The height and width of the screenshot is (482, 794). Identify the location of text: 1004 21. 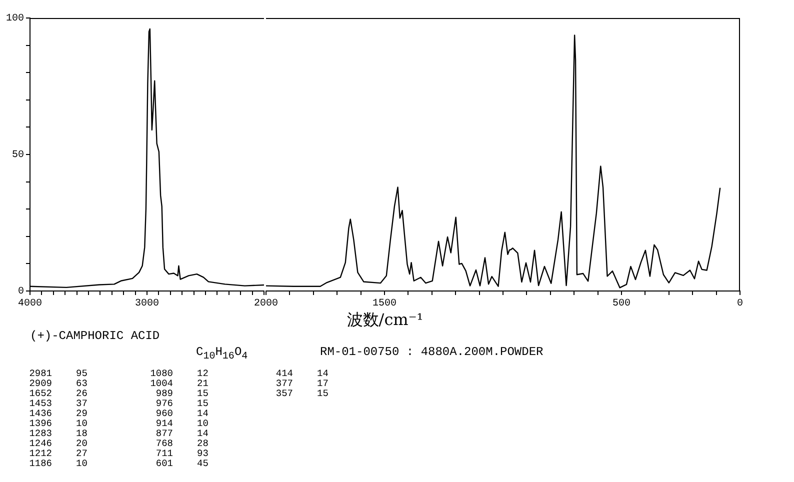
(179, 383).